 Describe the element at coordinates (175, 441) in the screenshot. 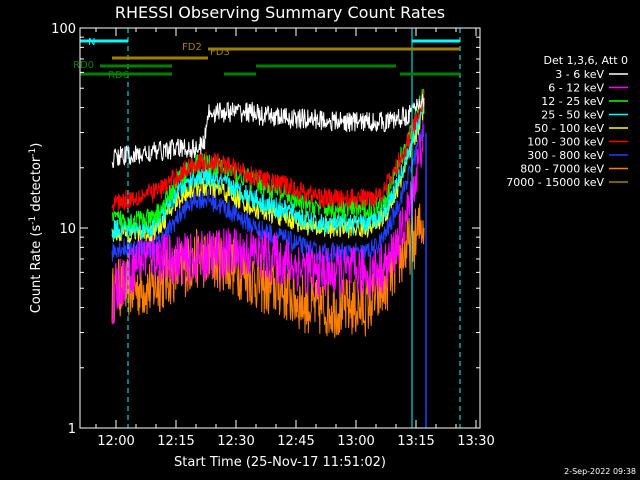

I see `x-tick-label: 12:15` at that location.